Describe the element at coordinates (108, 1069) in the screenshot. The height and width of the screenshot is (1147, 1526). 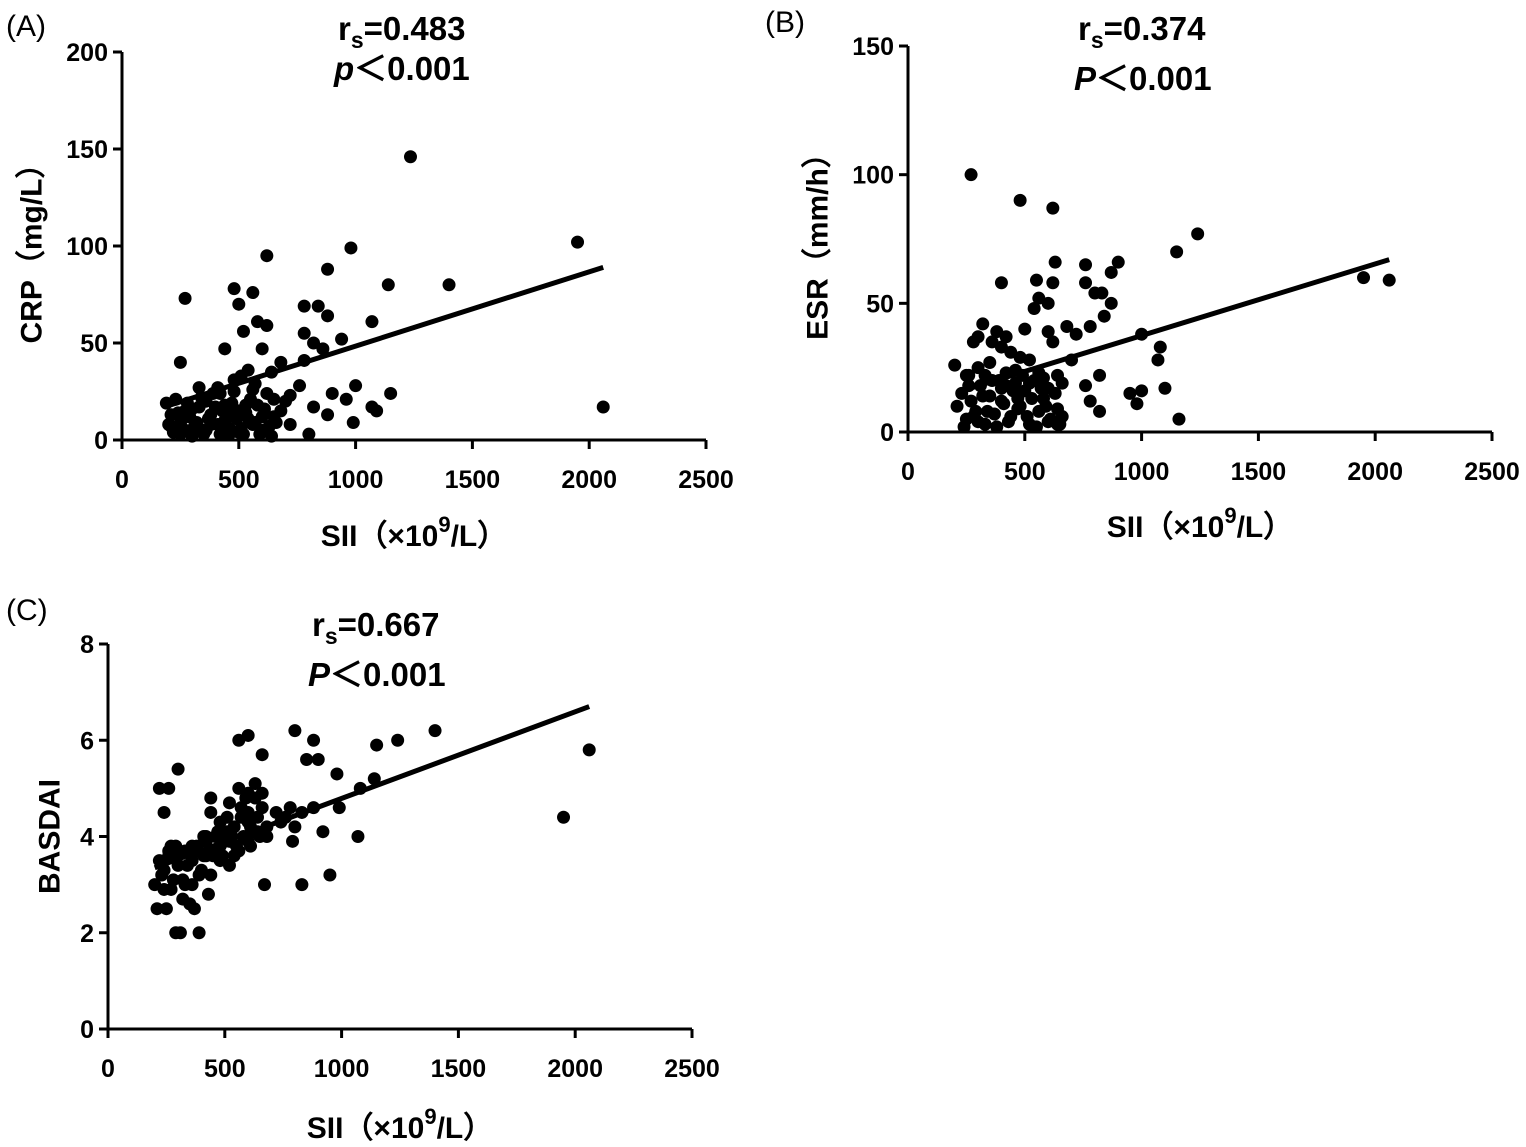
I see `x-tick-label: 0` at that location.